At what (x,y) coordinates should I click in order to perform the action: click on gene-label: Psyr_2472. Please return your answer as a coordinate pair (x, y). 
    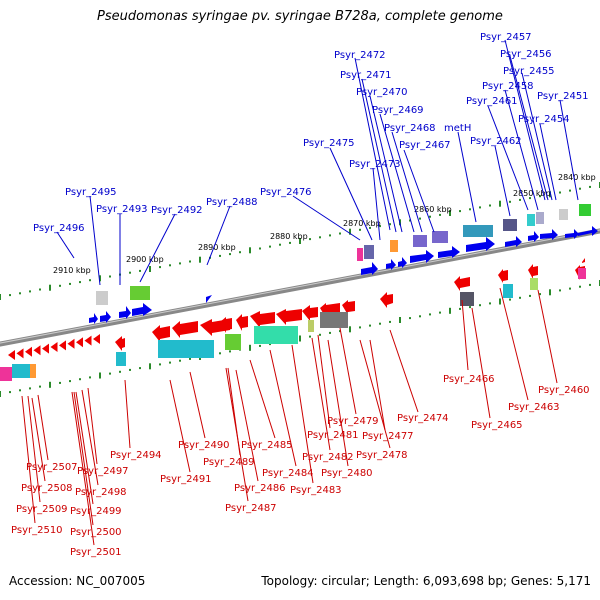
    Looking at the image, I should click on (360, 55).